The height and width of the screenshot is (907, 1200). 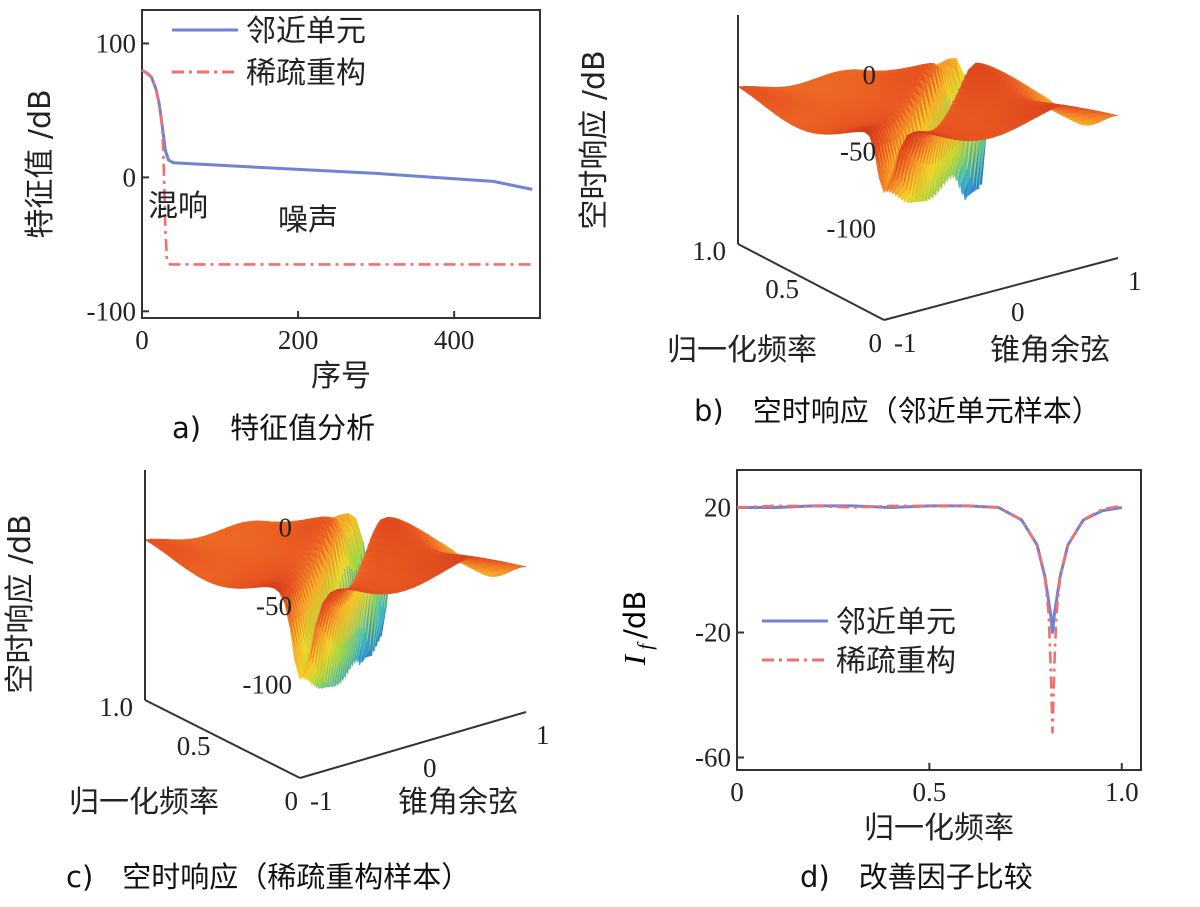 I want to click on panel-a-legend: 邻近单元 稀疏重构, so click(x=269, y=52).